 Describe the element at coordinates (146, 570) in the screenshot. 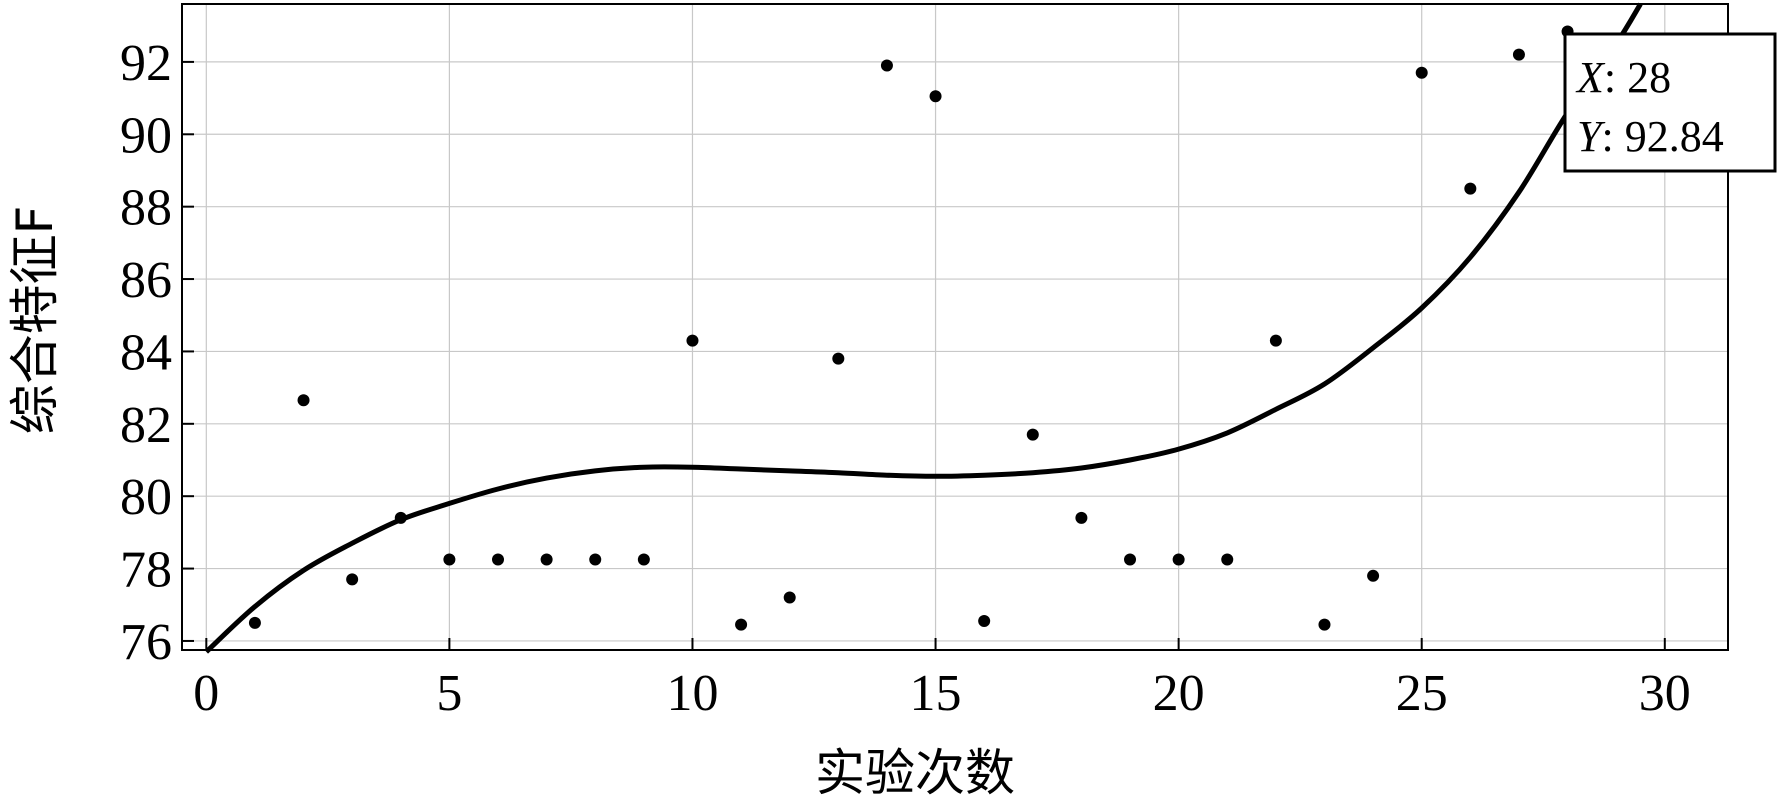

I see `y-tick-label: 78` at that location.